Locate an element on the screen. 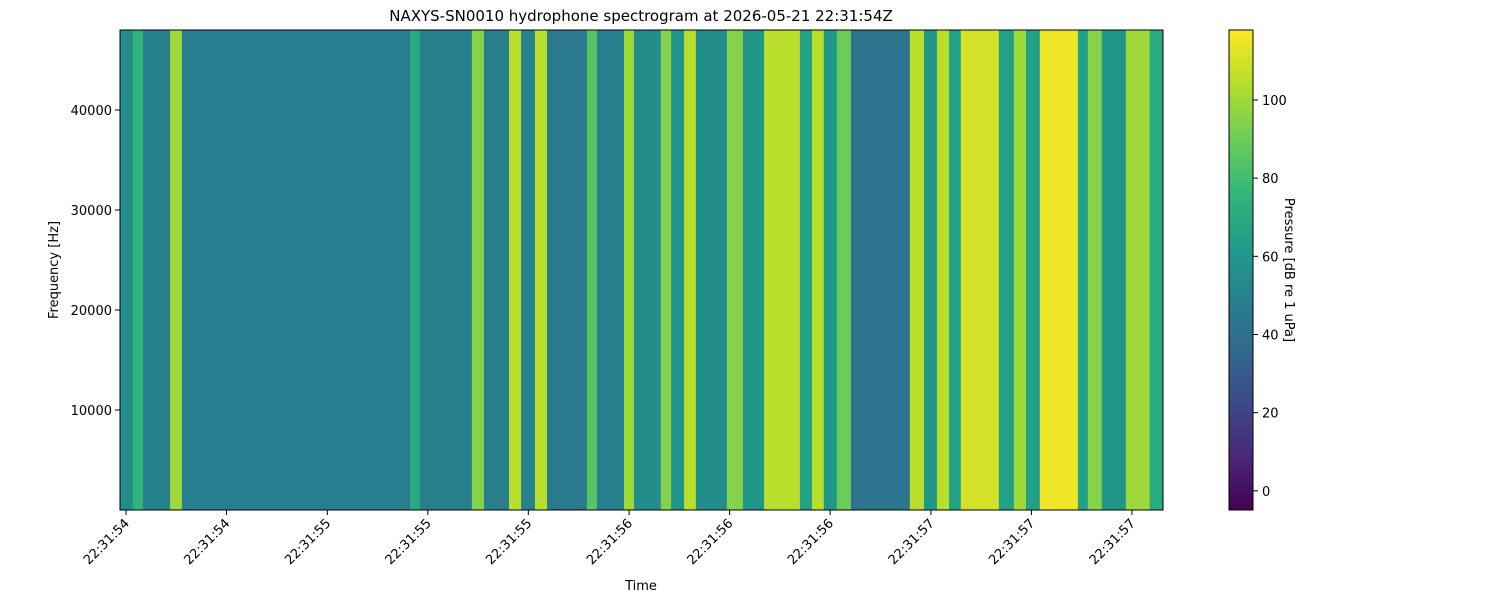 The height and width of the screenshot is (600, 1500). y-tick-label: 20000 is located at coordinates (91, 311).